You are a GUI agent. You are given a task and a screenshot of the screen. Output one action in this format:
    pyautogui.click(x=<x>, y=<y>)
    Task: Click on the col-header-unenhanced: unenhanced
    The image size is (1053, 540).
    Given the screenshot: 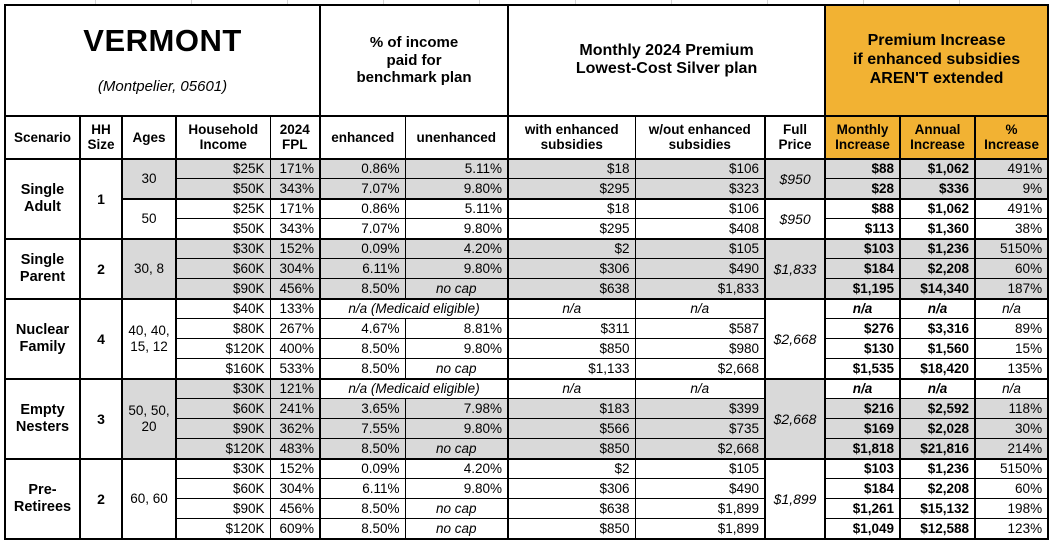 What is the action you would take?
    pyautogui.click(x=457, y=137)
    